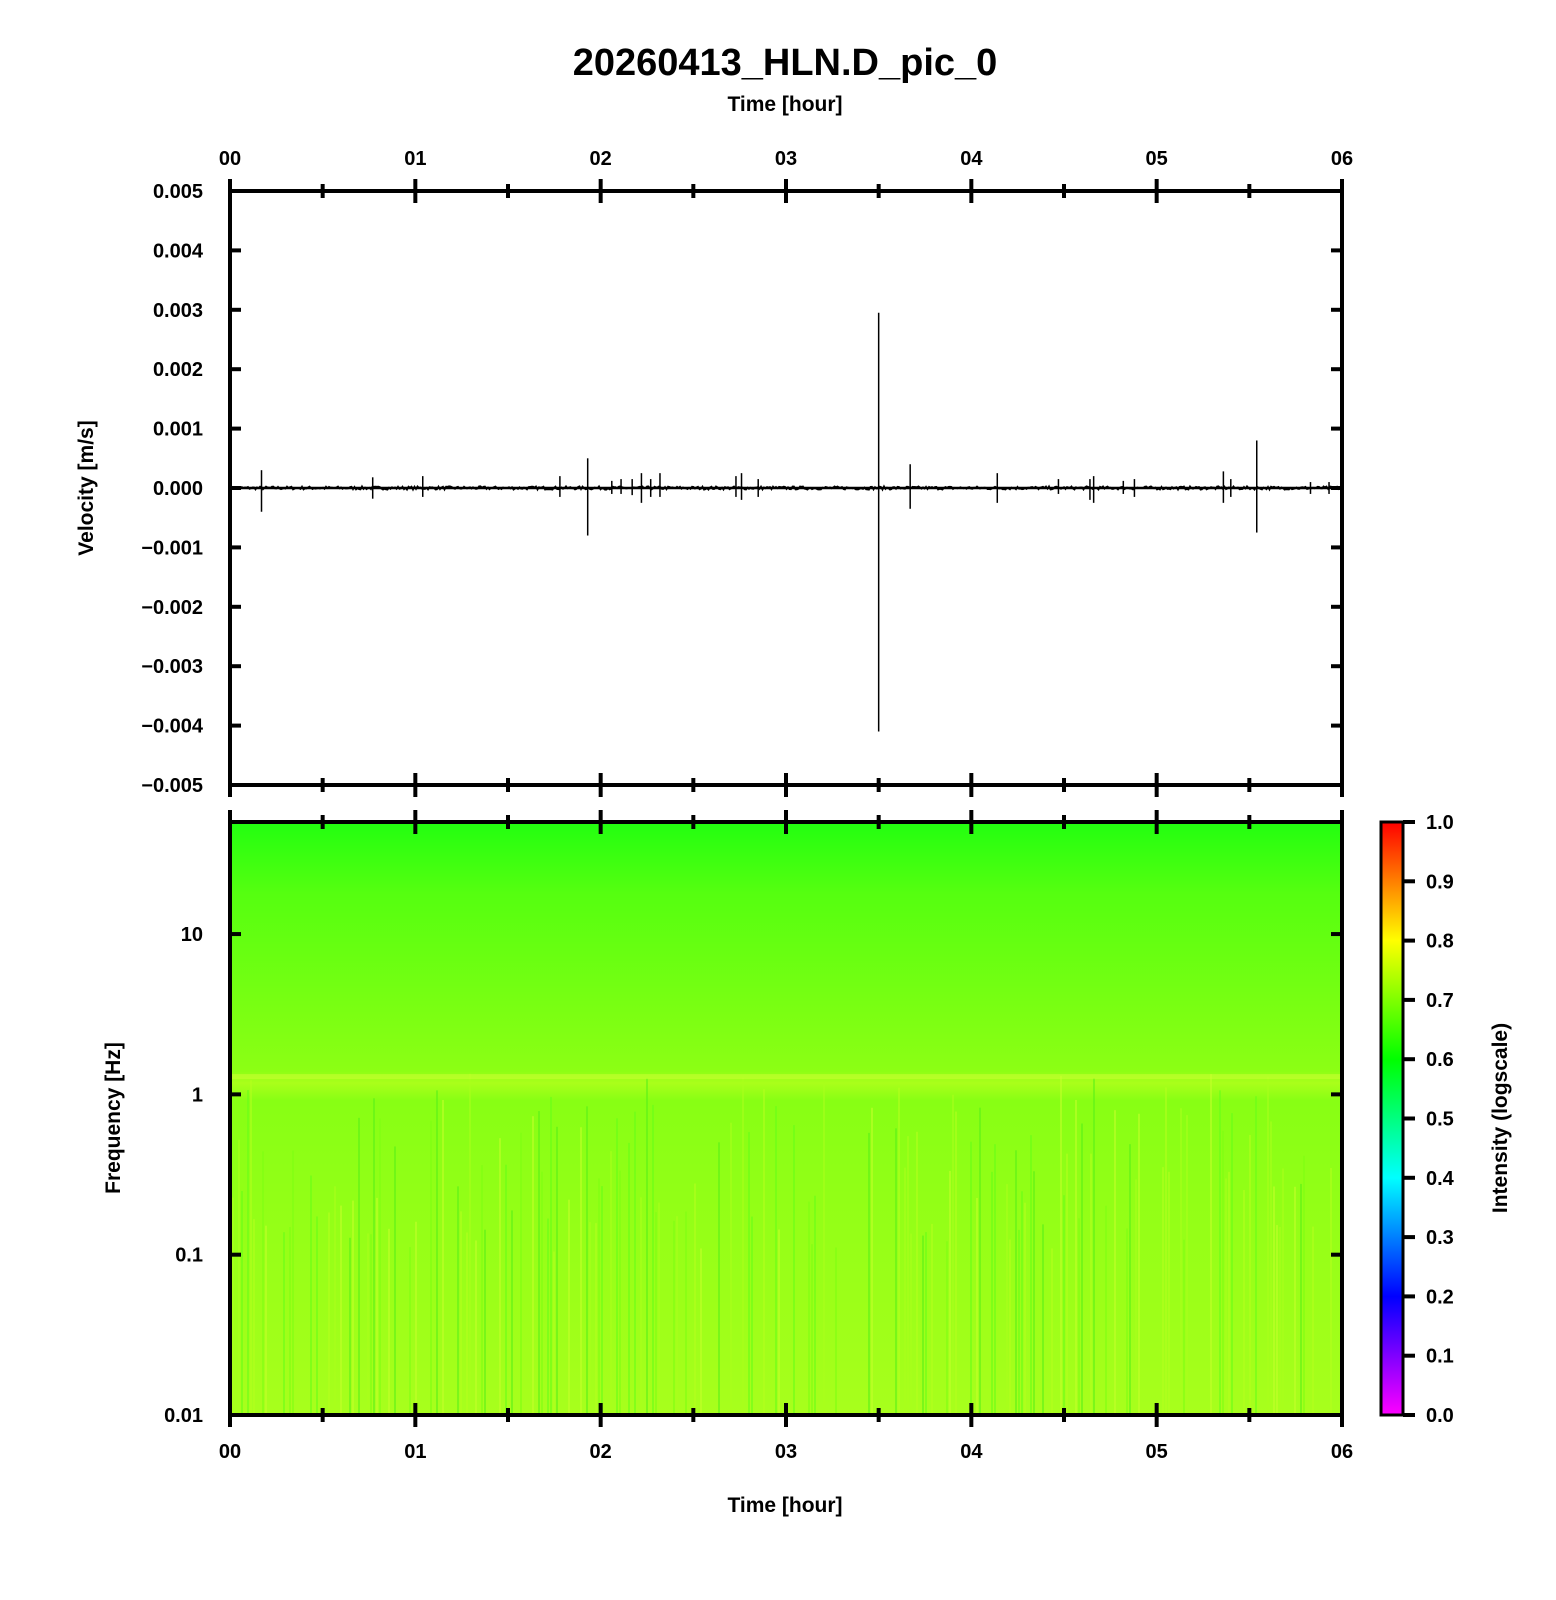 This screenshot has height=1600, width=1556. What do you see at coordinates (1440, 882) in the screenshot?
I see `colorbar-tick-label: 0.9` at bounding box center [1440, 882].